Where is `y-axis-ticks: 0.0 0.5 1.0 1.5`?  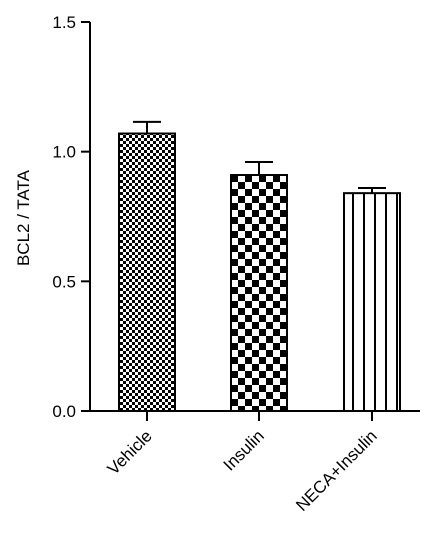 y-axis-ticks: 0.0 0.5 1.0 1.5 is located at coordinates (71, 217).